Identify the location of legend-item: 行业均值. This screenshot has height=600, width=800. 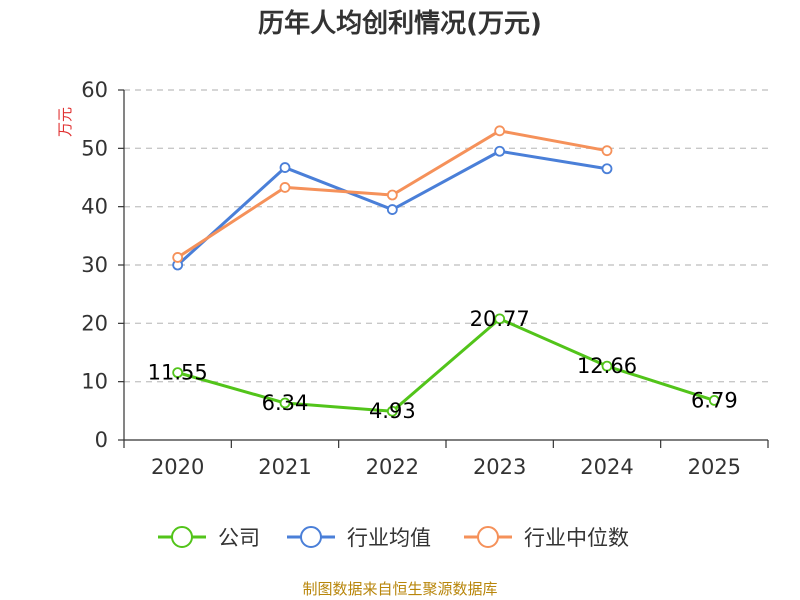
(359, 538).